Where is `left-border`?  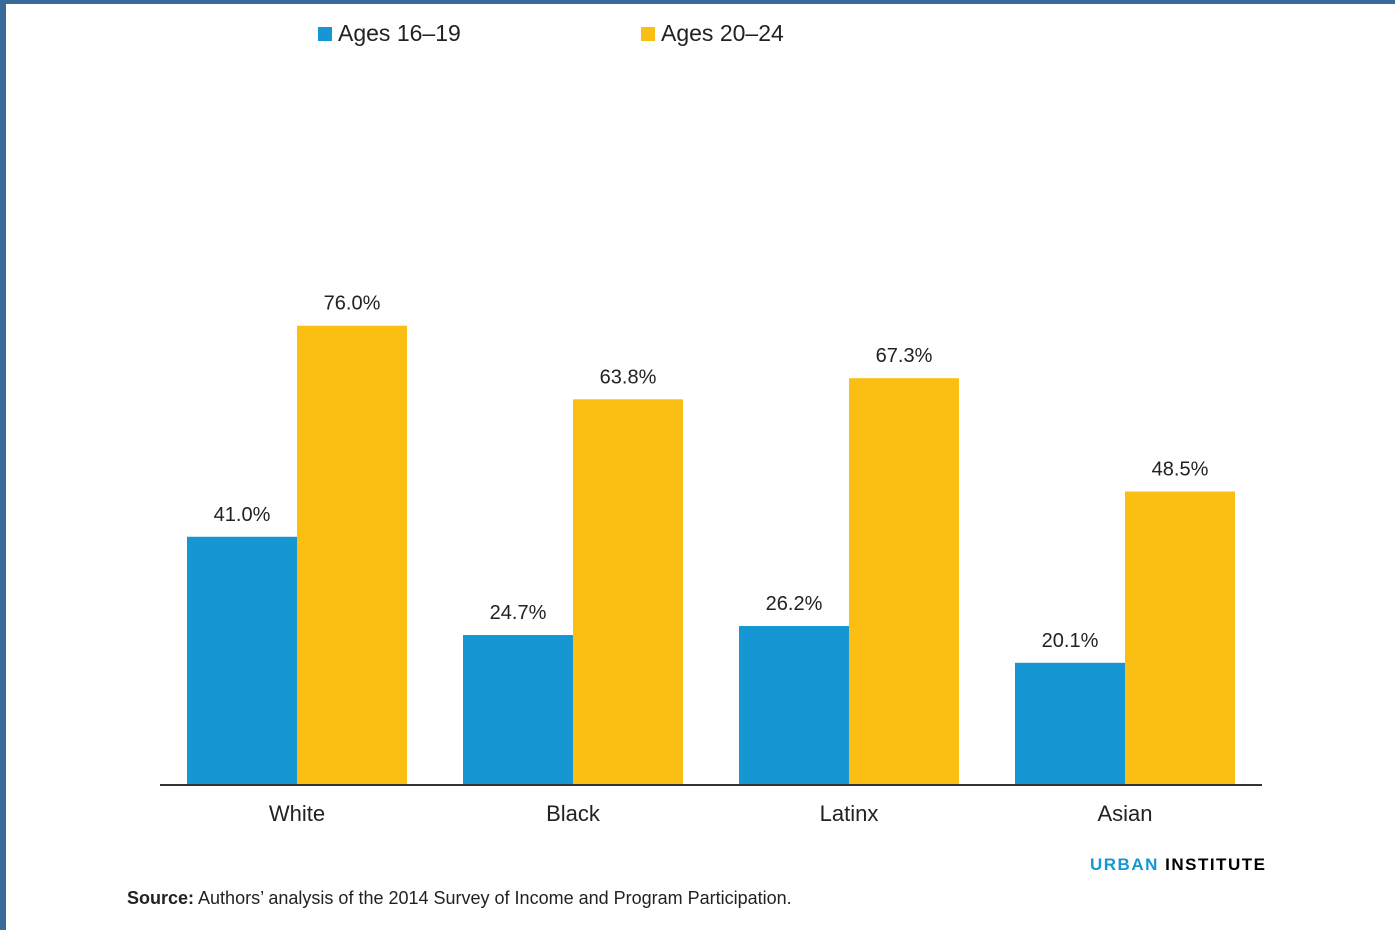 left-border is located at coordinates (3, 465).